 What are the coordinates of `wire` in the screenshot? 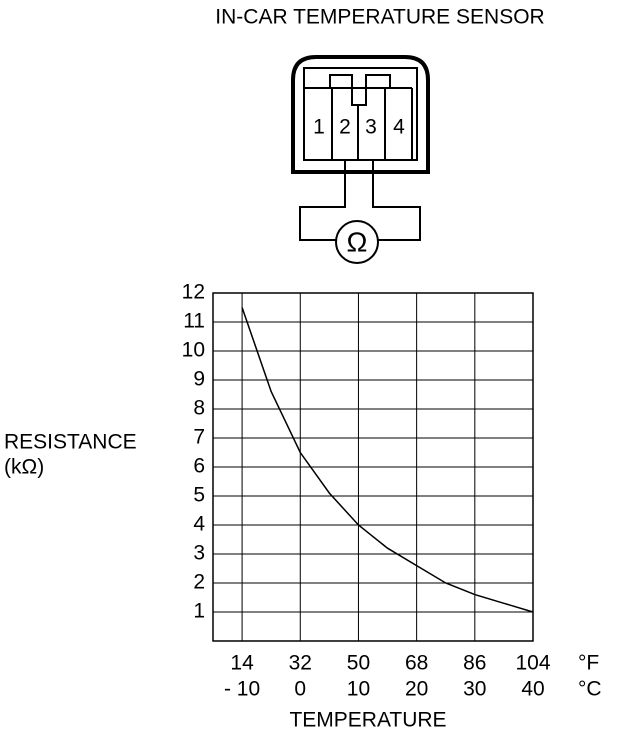 It's located at (360, 200).